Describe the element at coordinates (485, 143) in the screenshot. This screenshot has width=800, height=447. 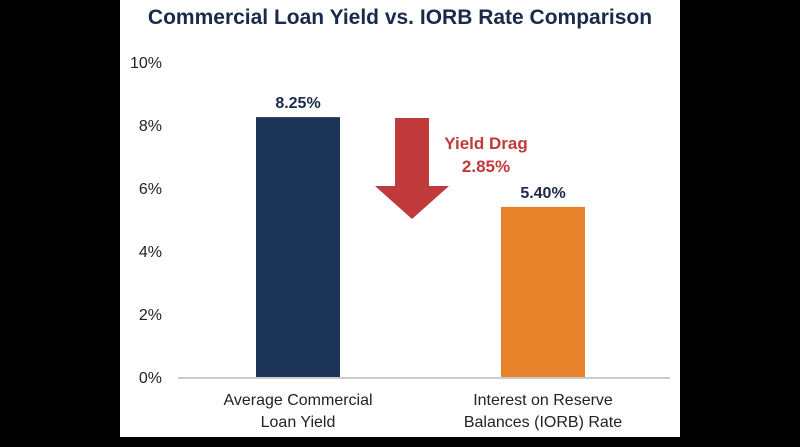
I see `yield-drag-label: Yield Drag` at that location.